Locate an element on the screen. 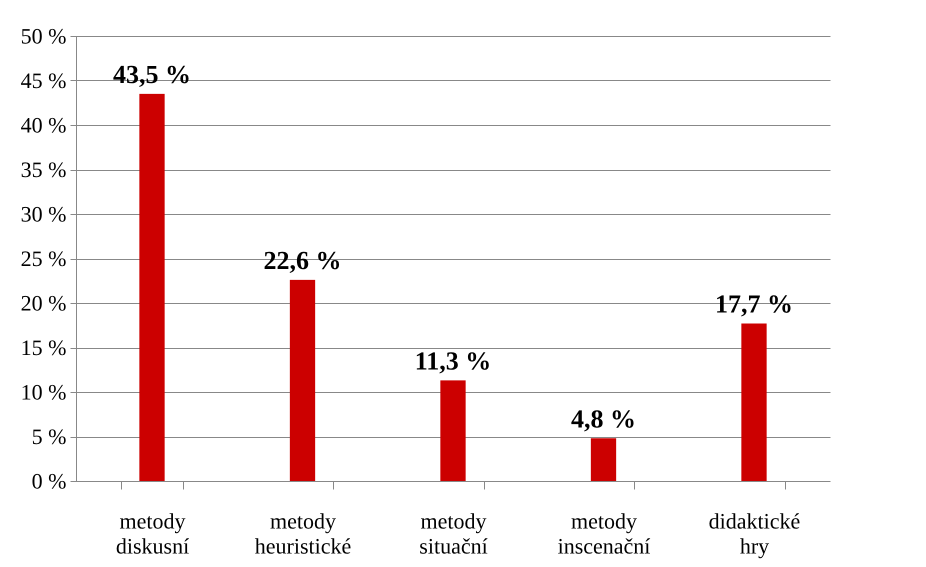  y-tick-label: 40 % is located at coordinates (43, 125).